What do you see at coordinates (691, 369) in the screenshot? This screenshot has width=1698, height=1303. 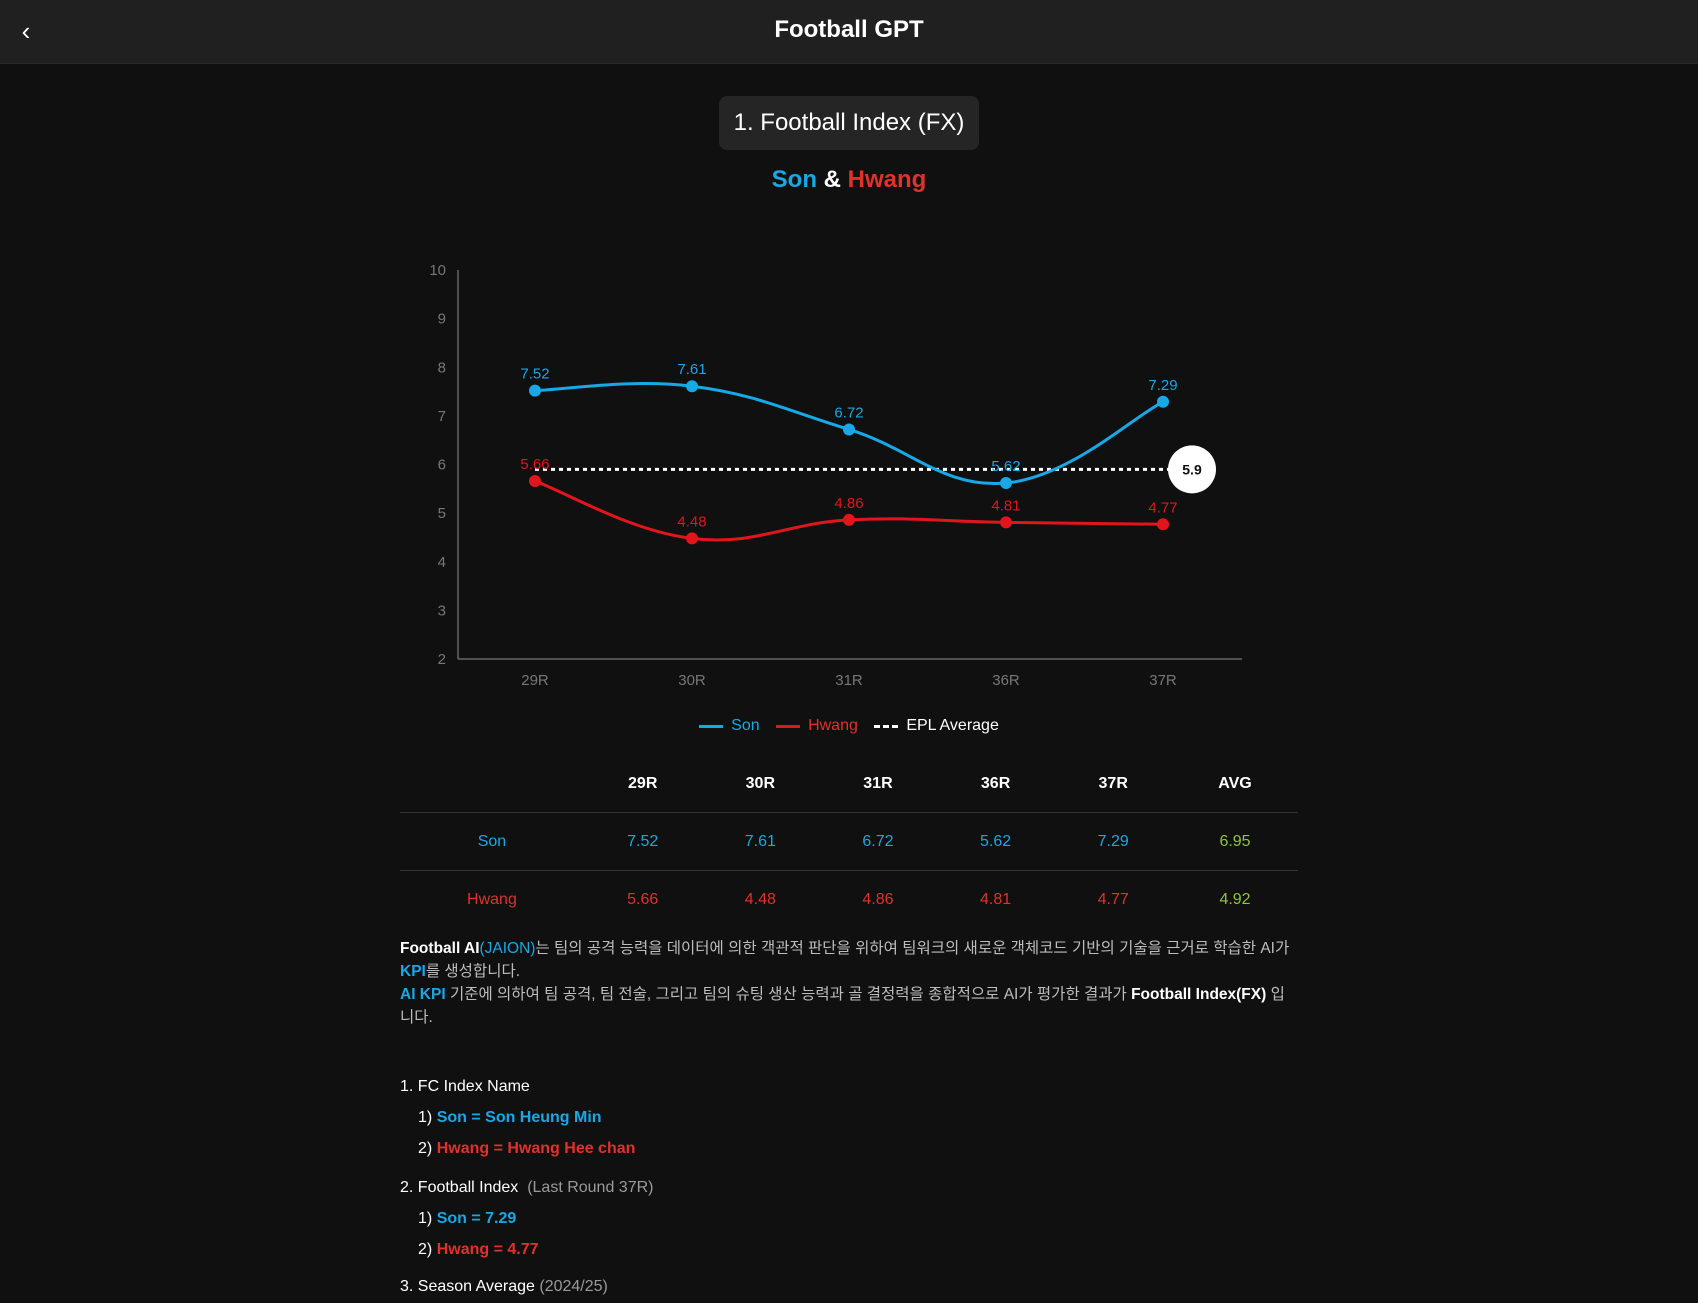 I see `data-label-son: 7.61` at bounding box center [691, 369].